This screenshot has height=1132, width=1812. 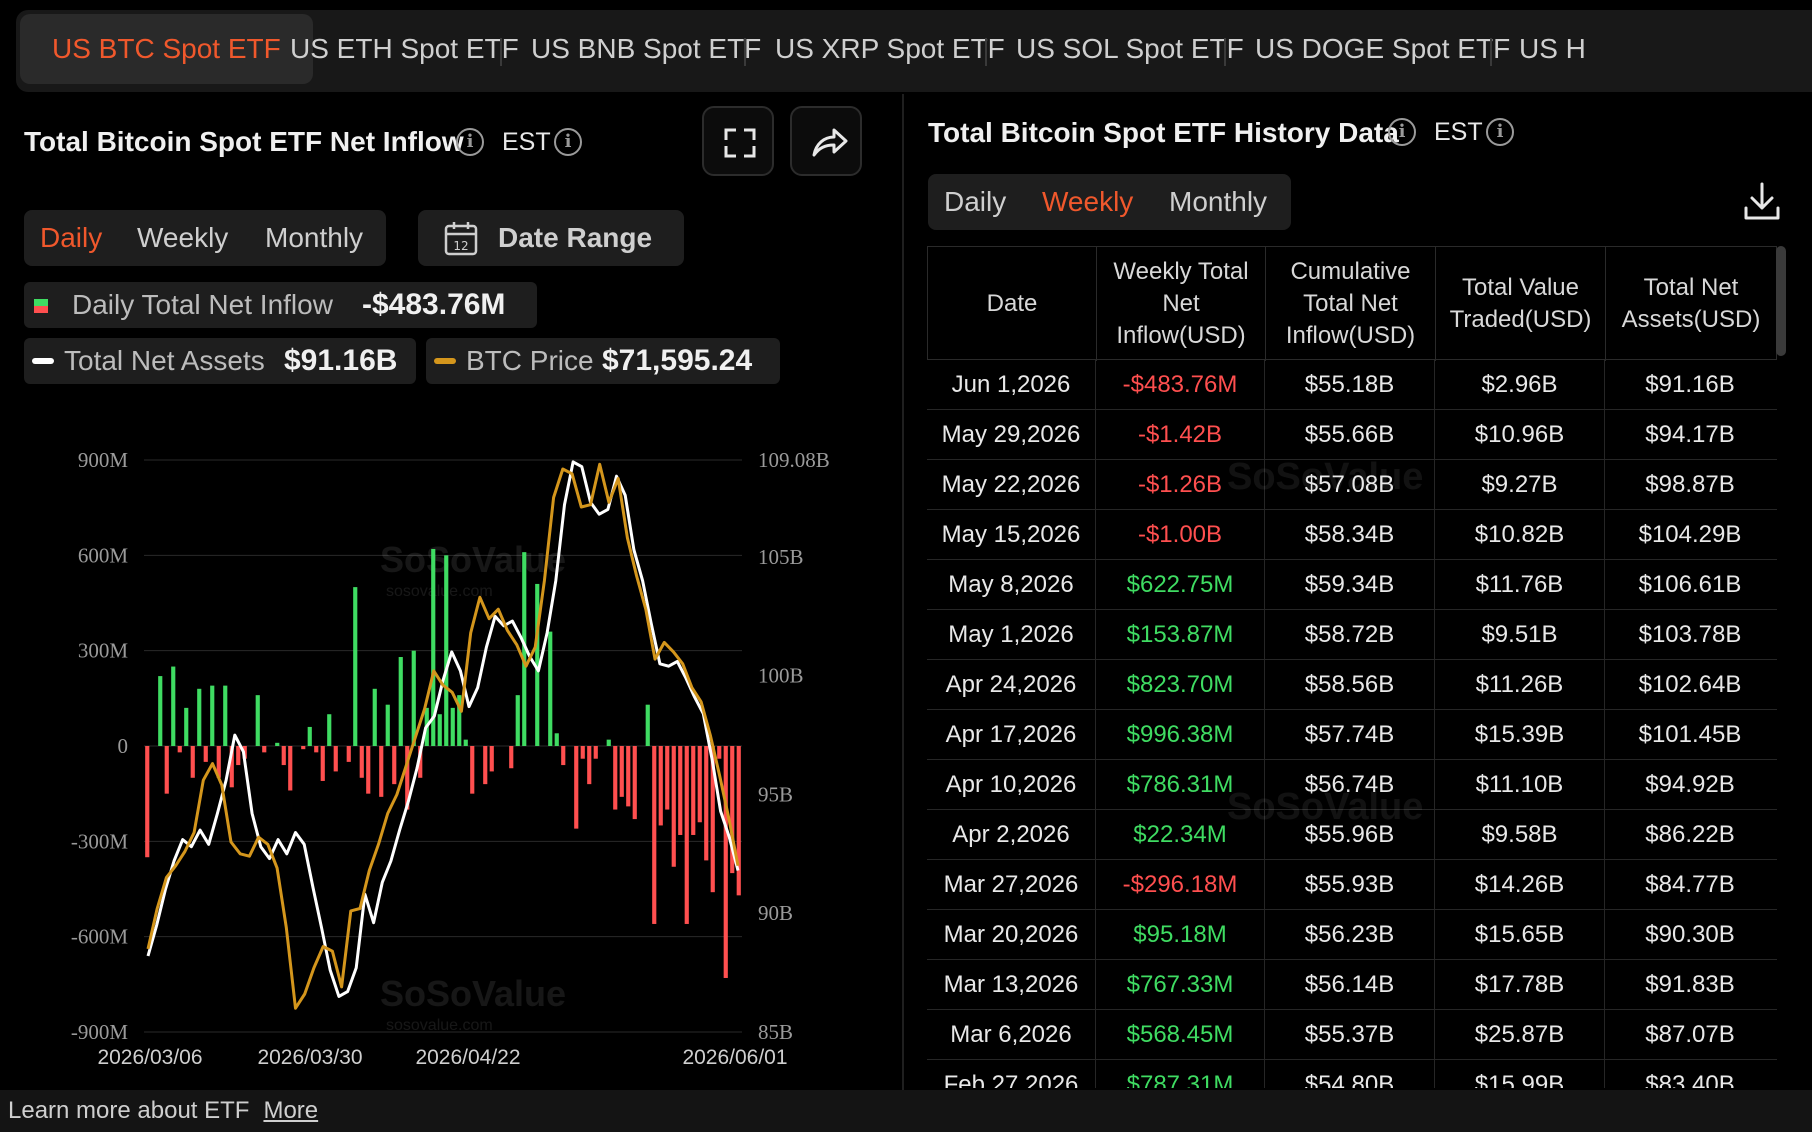 What do you see at coordinates (646, 48) in the screenshot?
I see `tab-us-bnb-spot-etf: US BNB Spot ETF` at bounding box center [646, 48].